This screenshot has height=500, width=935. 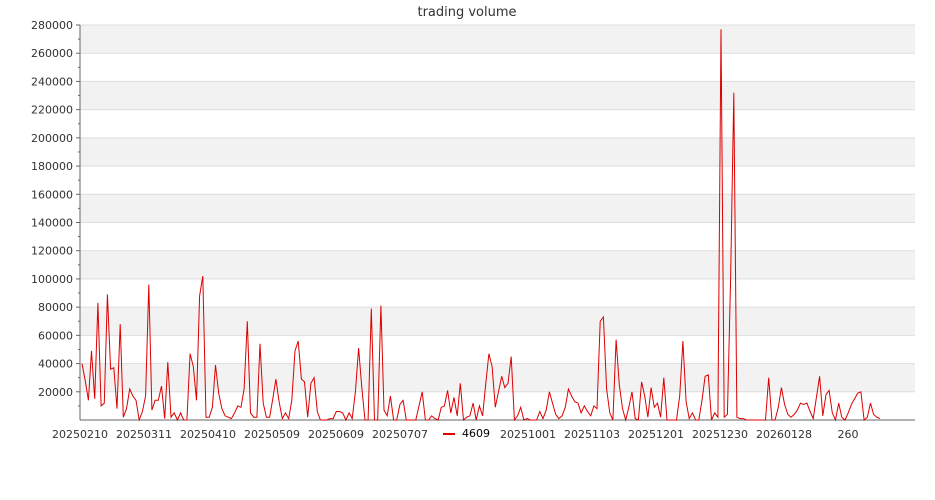 I want to click on x-tick-label: 20250609, so click(x=336, y=434).